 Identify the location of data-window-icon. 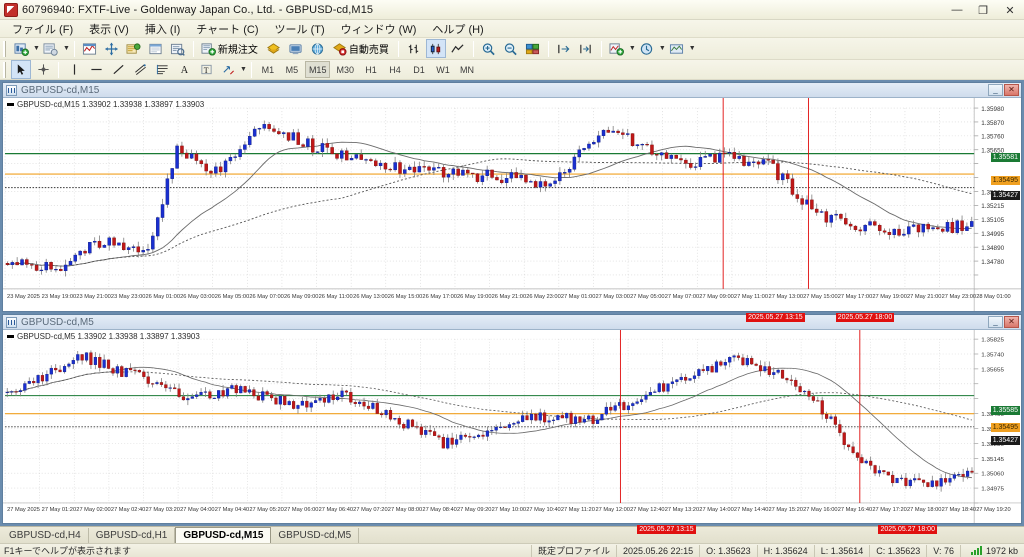
(156, 48).